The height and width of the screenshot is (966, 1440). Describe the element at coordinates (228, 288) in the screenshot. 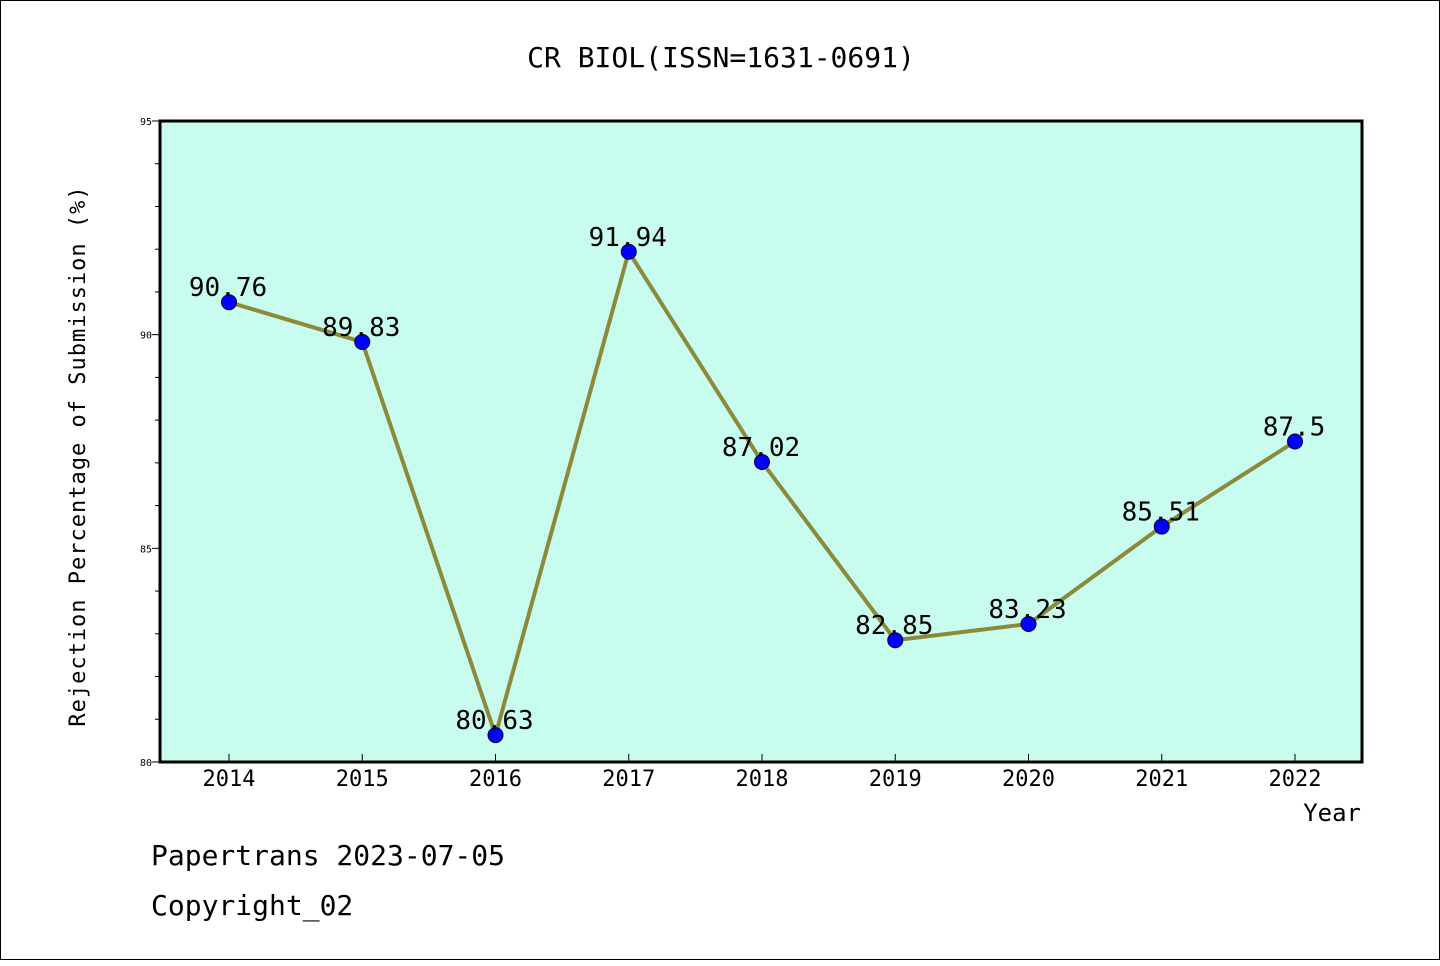

I see `data-label: 90.76` at that location.